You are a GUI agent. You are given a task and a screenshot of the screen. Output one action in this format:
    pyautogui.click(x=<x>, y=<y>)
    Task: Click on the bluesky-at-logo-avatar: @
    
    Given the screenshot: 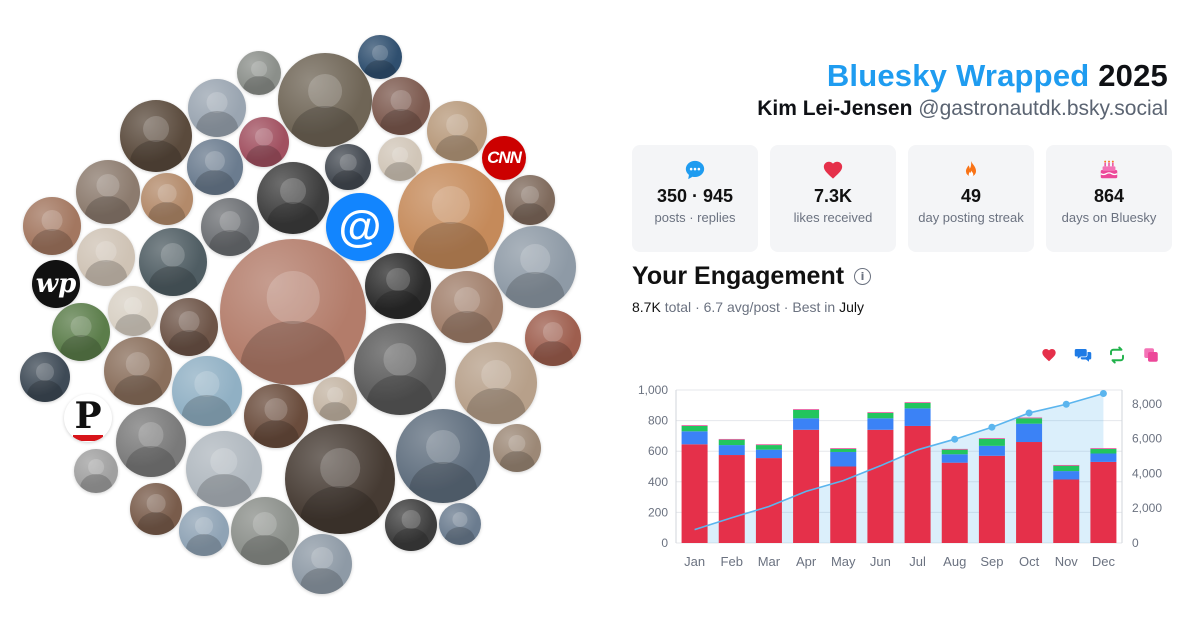 What is the action you would take?
    pyautogui.click(x=360, y=227)
    